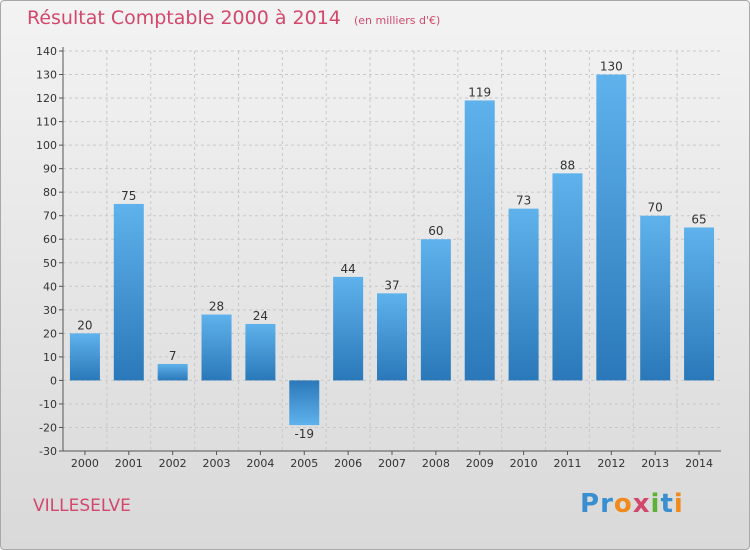 This screenshot has height=550, width=750. What do you see at coordinates (48, 427) in the screenshot?
I see `y-tick-label: -20` at bounding box center [48, 427].